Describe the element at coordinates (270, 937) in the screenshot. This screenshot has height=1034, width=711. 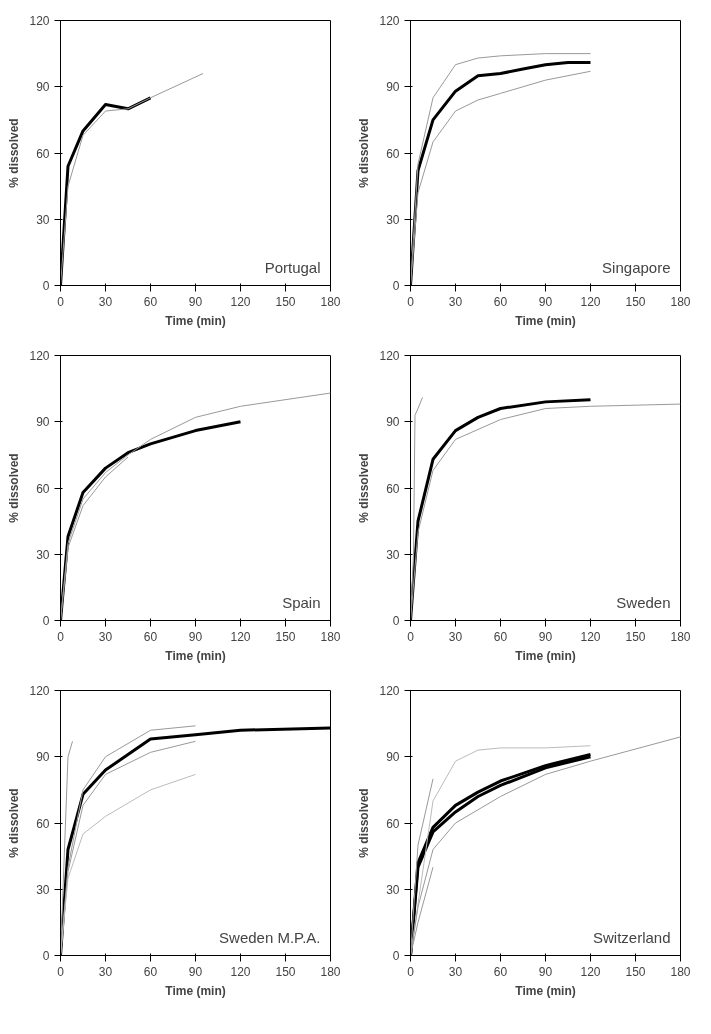
I see `annotation: Sweden M.P.A.` at that location.